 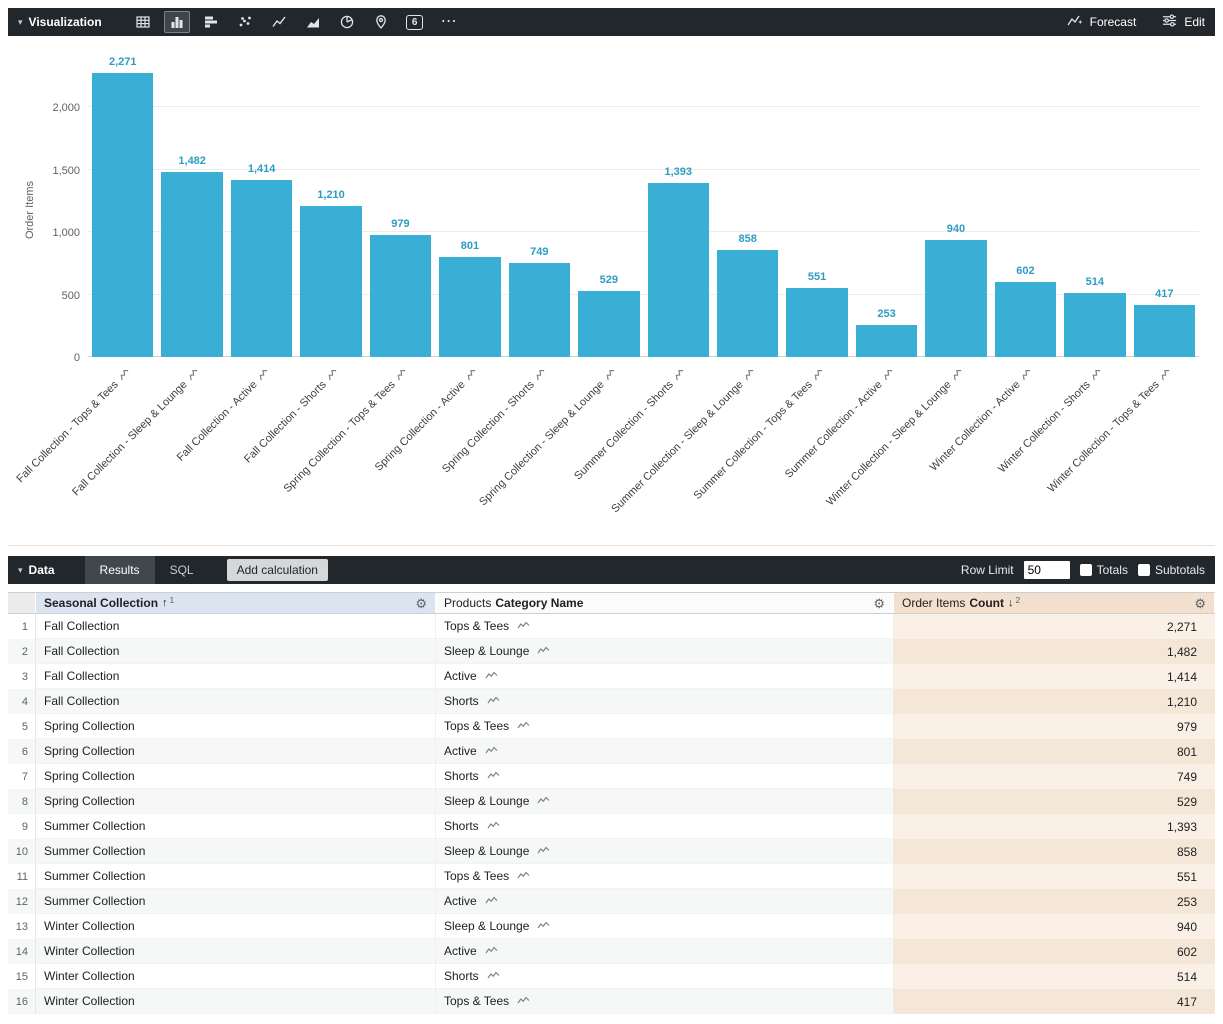 I want to click on visualization-section-title: Visualization, so click(x=65, y=22).